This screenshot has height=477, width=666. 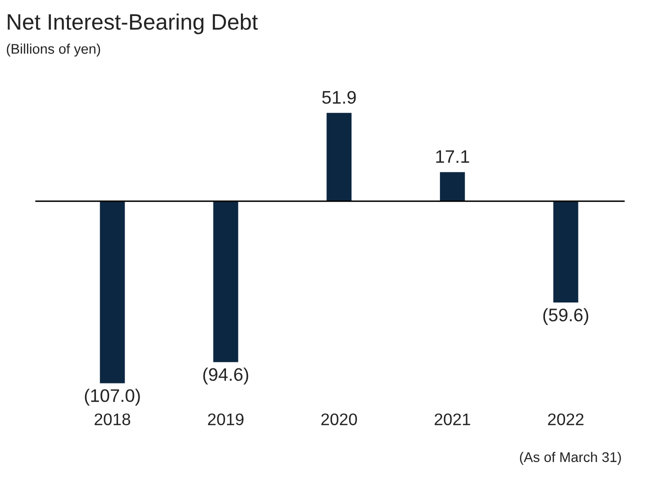 I want to click on x-tick-label: 2021, so click(x=452, y=419).